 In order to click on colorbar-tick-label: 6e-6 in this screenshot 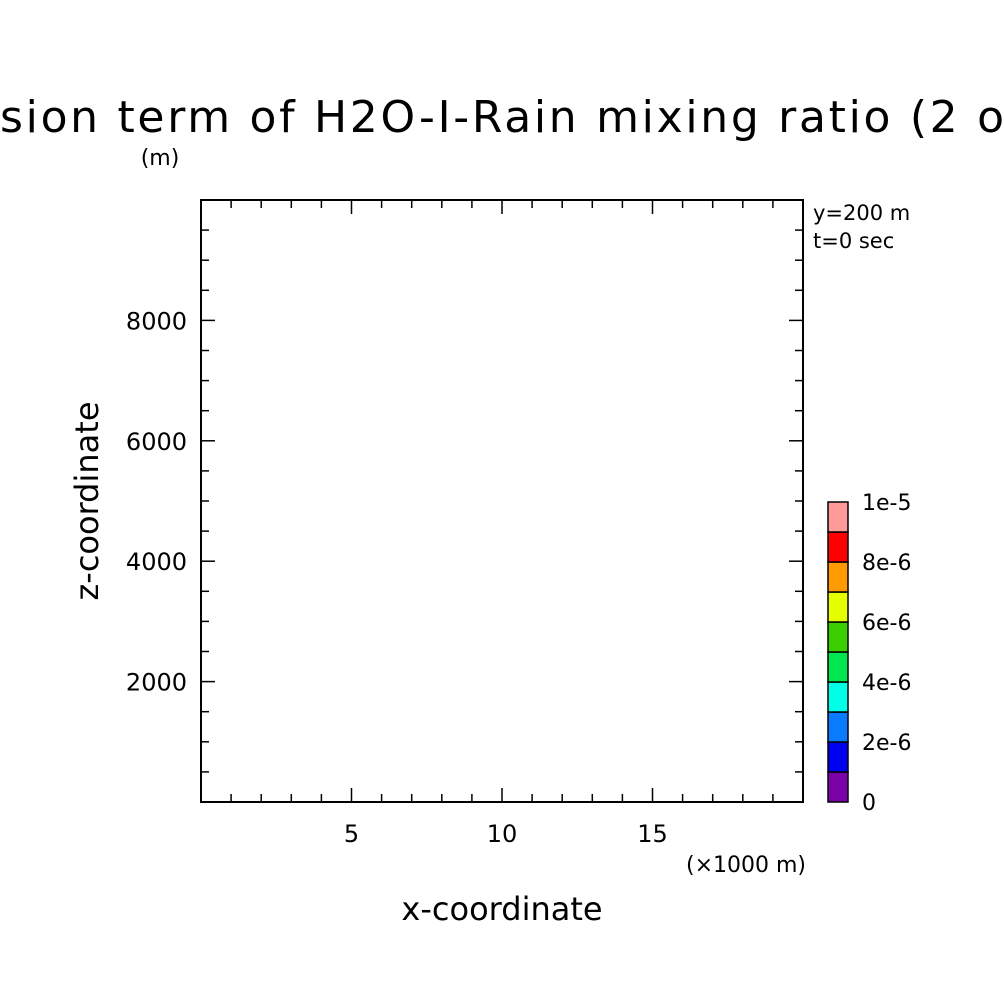, I will do `click(886, 623)`.